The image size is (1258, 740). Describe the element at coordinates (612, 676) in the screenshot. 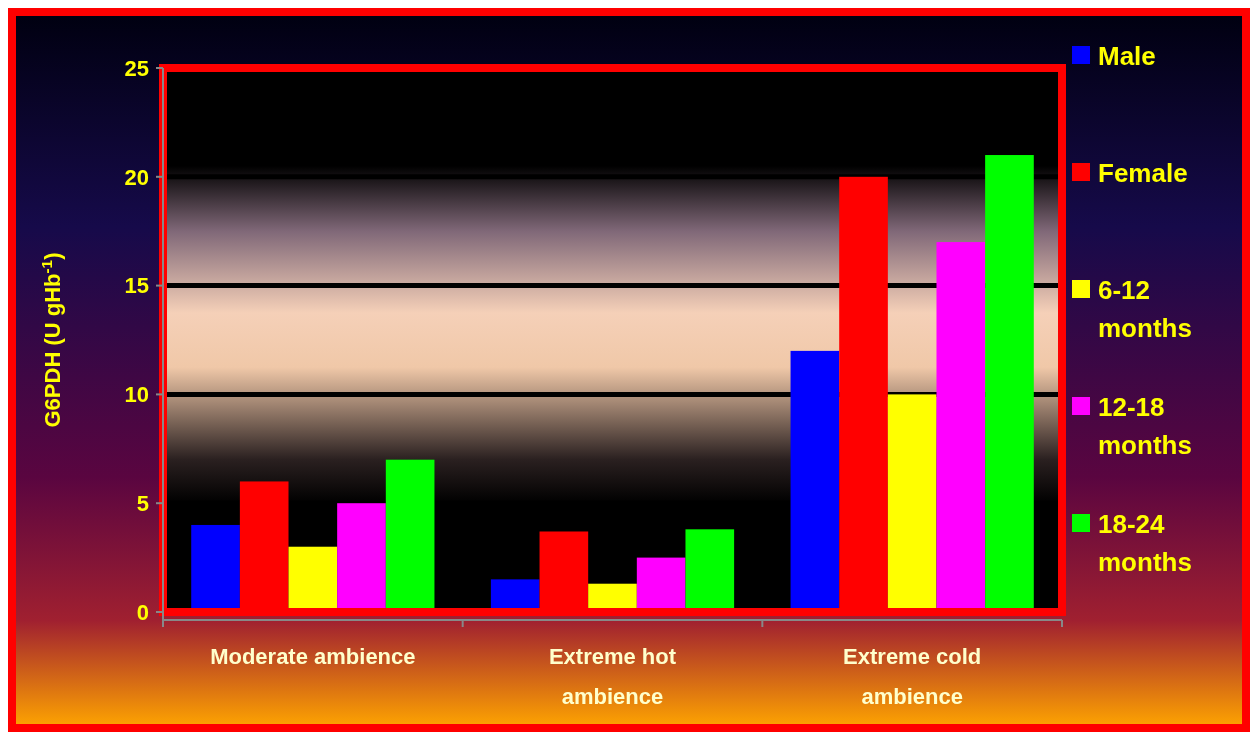

I see `x-tick-label: Extreme hot ambience` at that location.